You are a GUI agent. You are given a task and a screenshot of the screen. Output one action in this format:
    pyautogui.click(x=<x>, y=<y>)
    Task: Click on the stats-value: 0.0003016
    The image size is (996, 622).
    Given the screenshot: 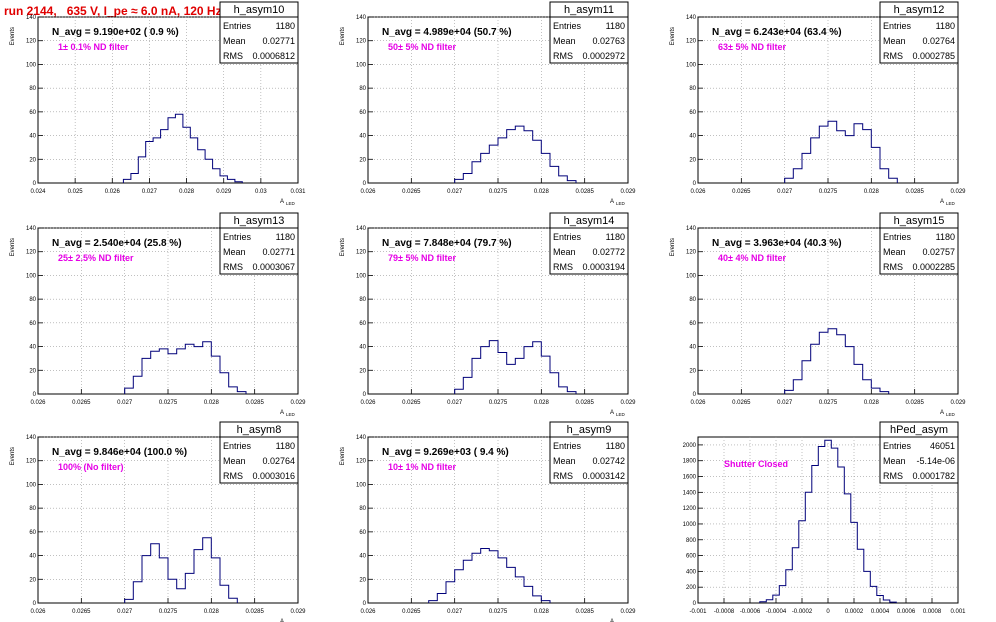 What is the action you would take?
    pyautogui.click(x=273, y=476)
    